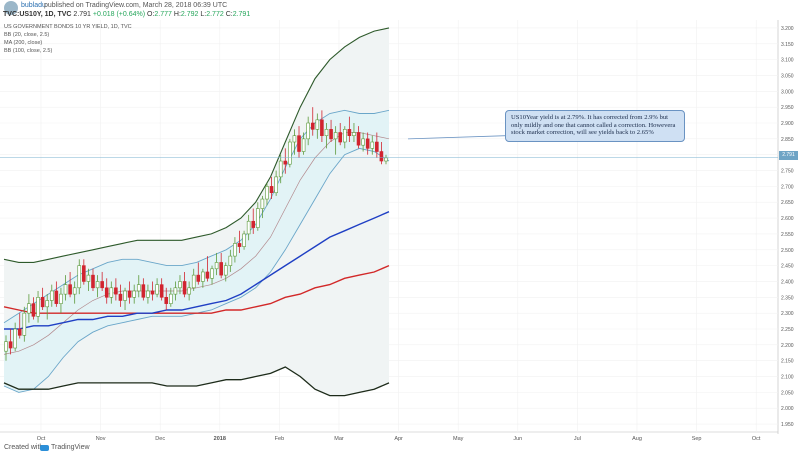 This screenshot has width=800, height=455. What do you see at coordinates (241, 14) in the screenshot?
I see `close-value: 2.791` at bounding box center [241, 14].